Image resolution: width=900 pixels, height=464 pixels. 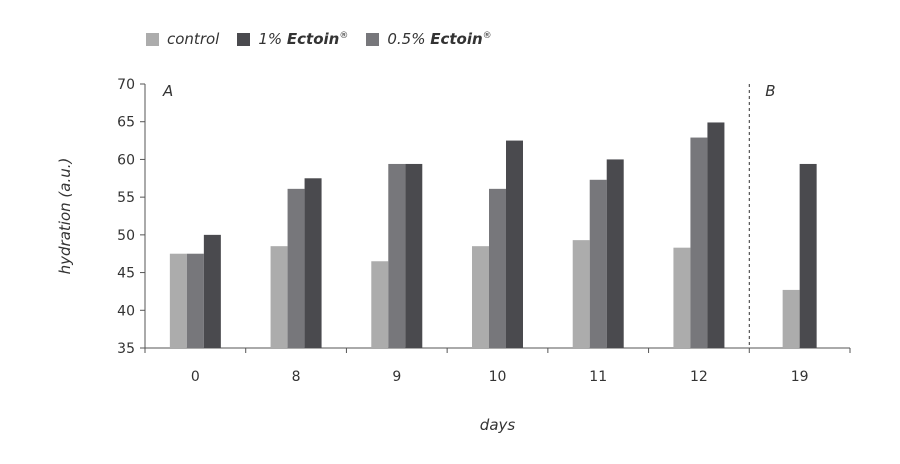 What do you see at coordinates (126, 123) in the screenshot?
I see `y-tick-label: 65` at bounding box center [126, 123].